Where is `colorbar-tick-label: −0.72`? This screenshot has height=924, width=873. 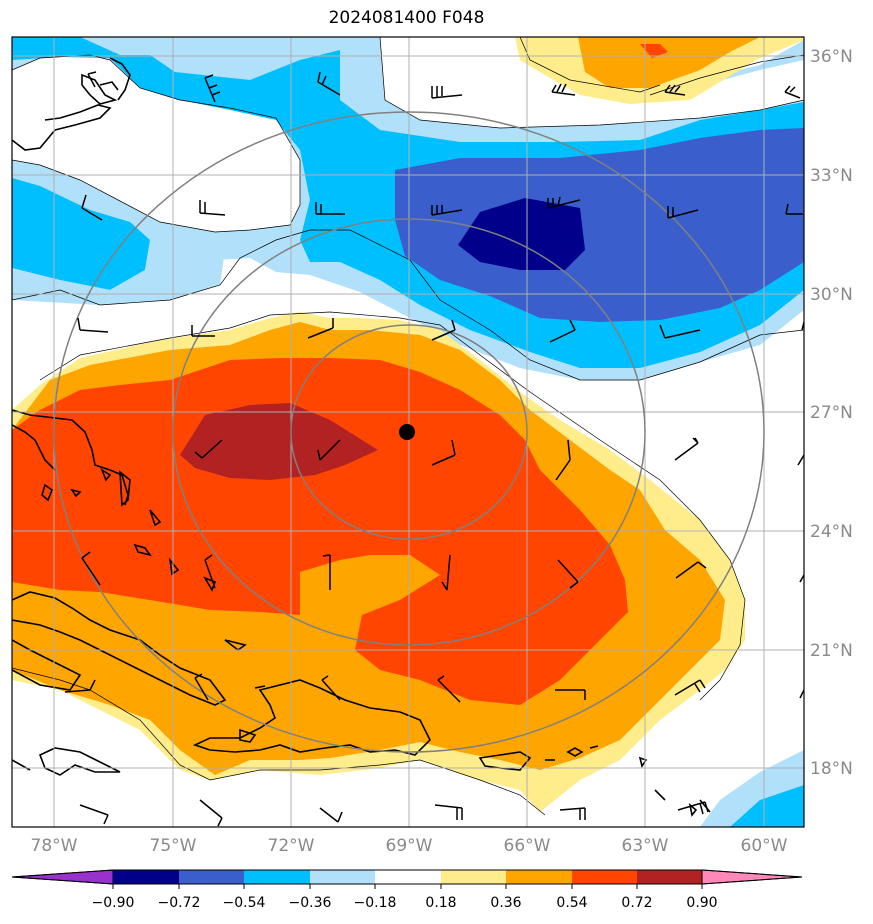
colorbar-tick-label: −0.72 is located at coordinates (179, 903).